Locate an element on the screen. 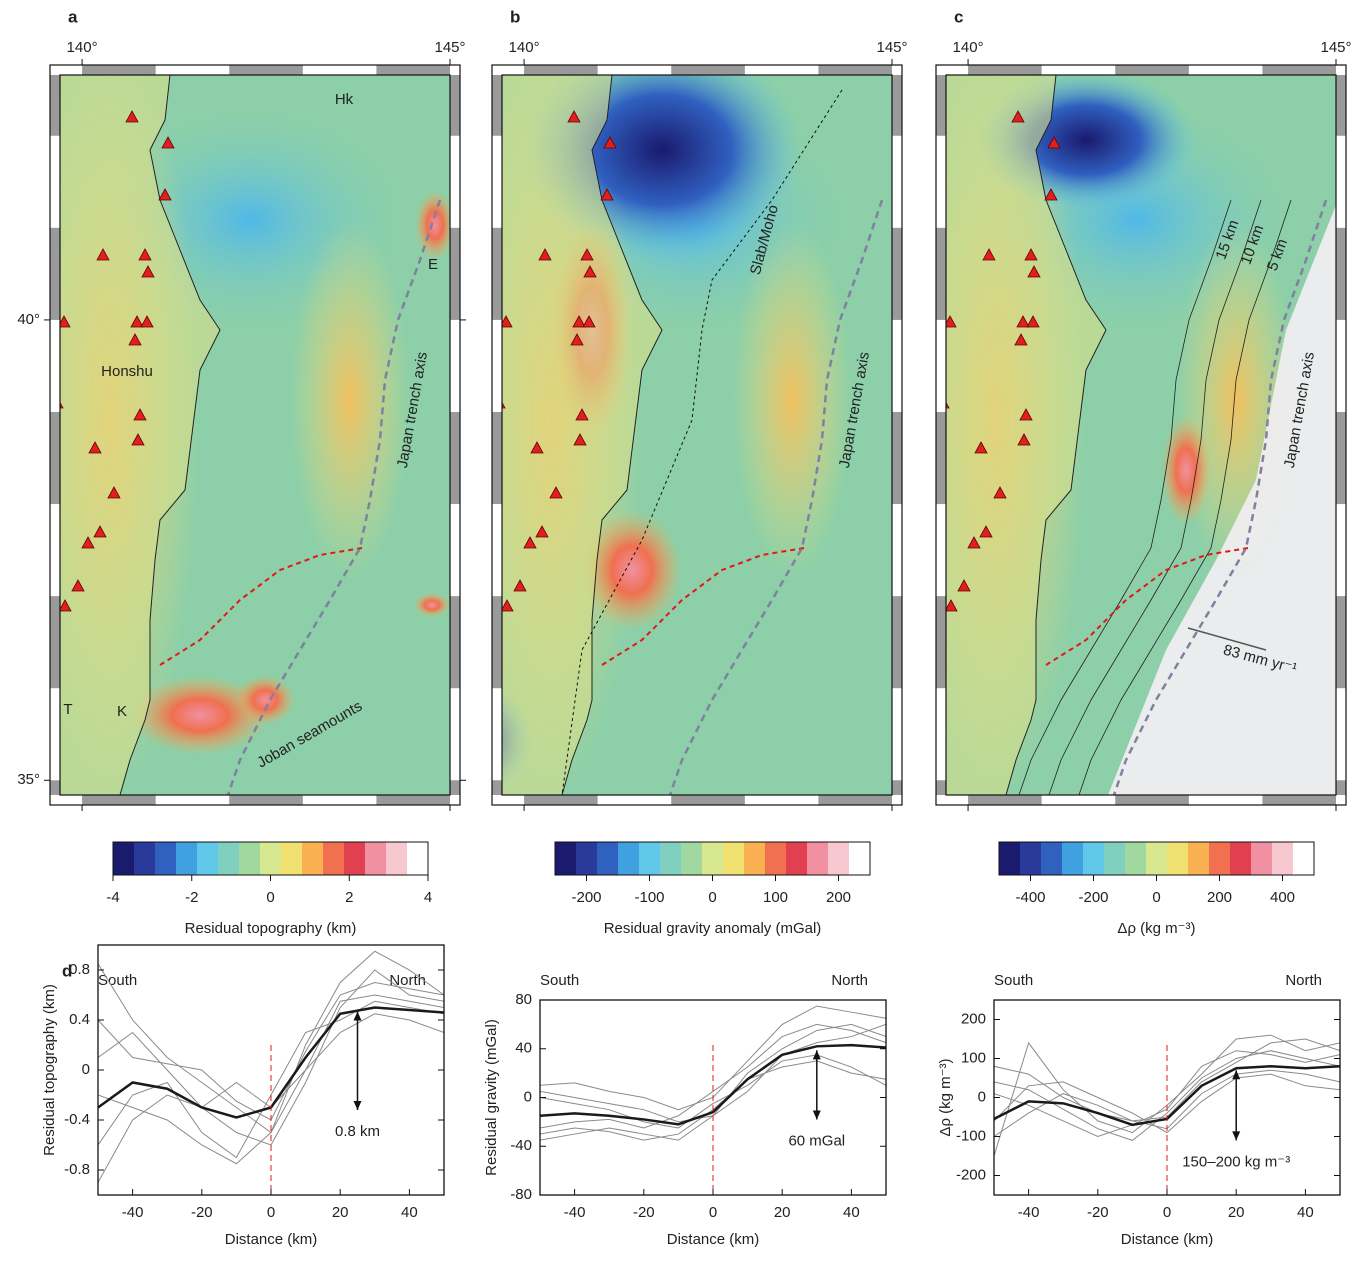 This screenshot has width=1354, height=1262. plate-motion-arrow is located at coordinates (1227, 639).